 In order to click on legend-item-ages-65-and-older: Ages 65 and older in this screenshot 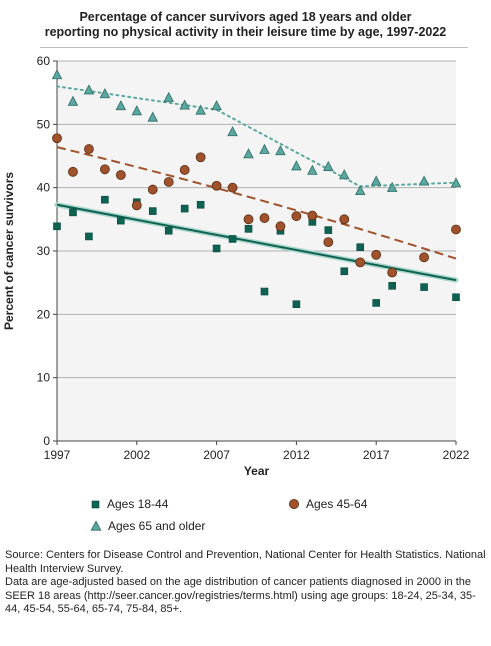, I will do `click(147, 526)`.